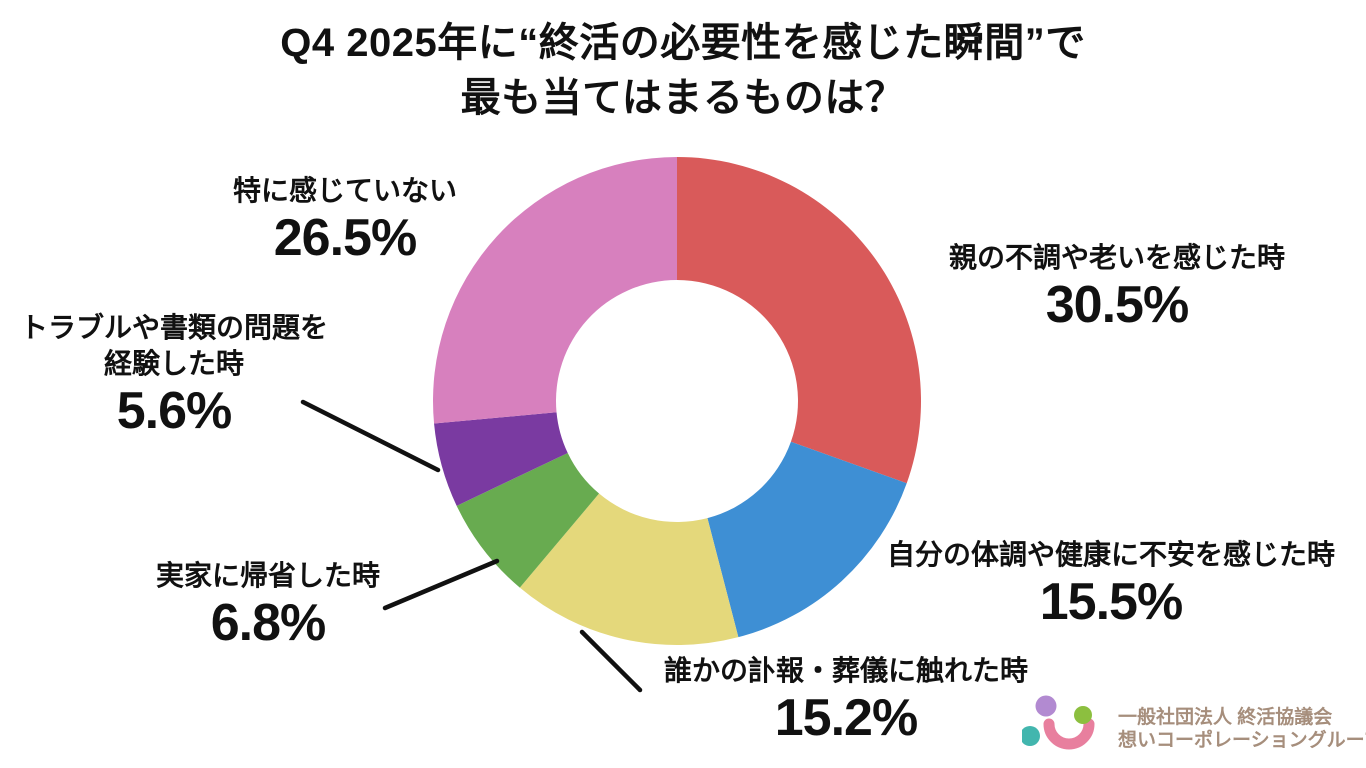  Describe the element at coordinates (683, 98) in the screenshot. I see `chart-title-line2: 最も当てはまるものは？` at that location.